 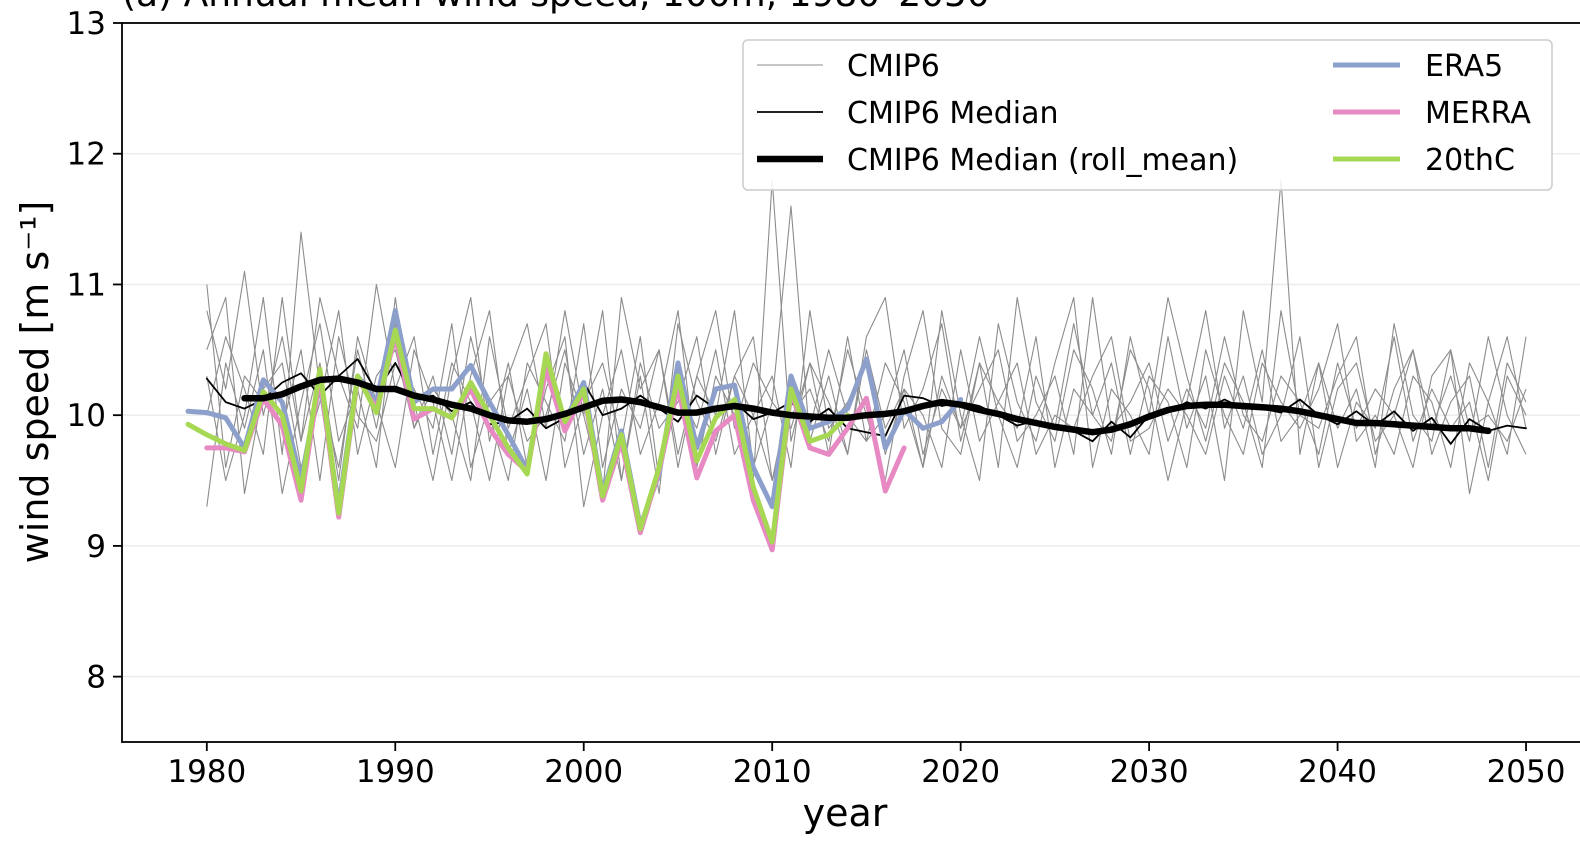 I want to click on x-tick-label: 2020, so click(x=960, y=772).